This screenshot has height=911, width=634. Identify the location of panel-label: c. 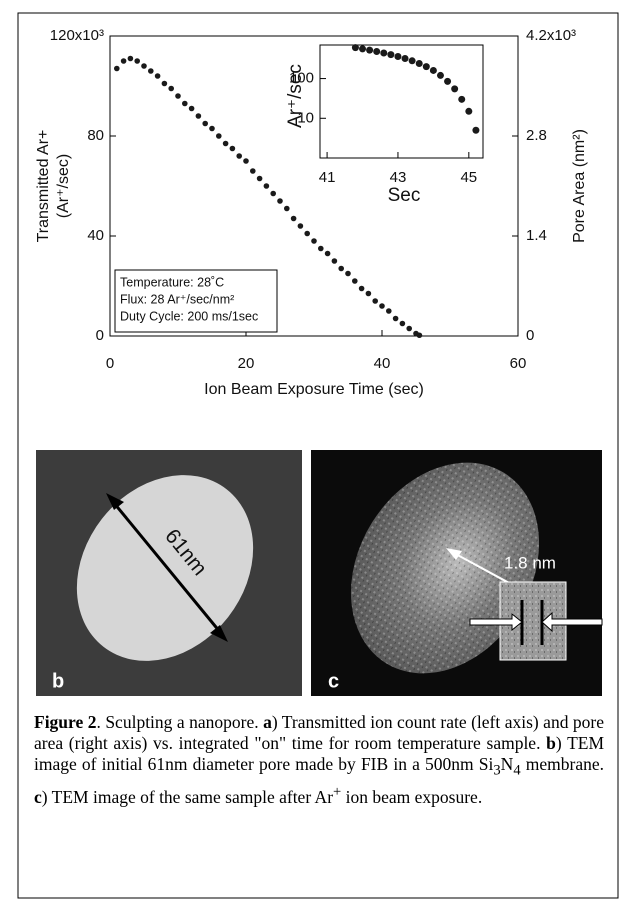
(333, 681).